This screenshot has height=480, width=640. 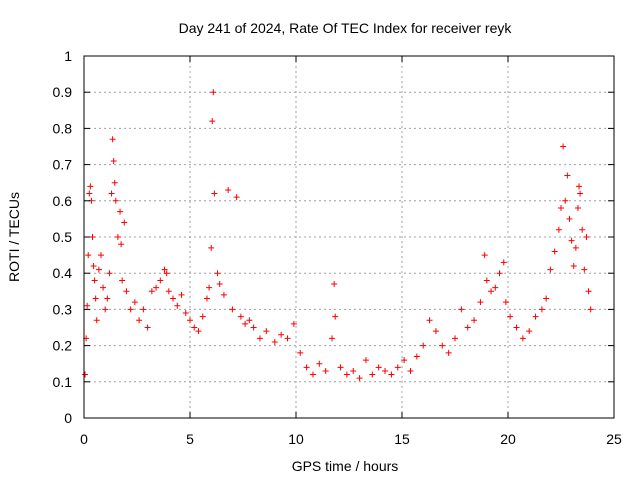 What do you see at coordinates (63, 201) in the screenshot?
I see `y-tick-label: 0.6` at bounding box center [63, 201].